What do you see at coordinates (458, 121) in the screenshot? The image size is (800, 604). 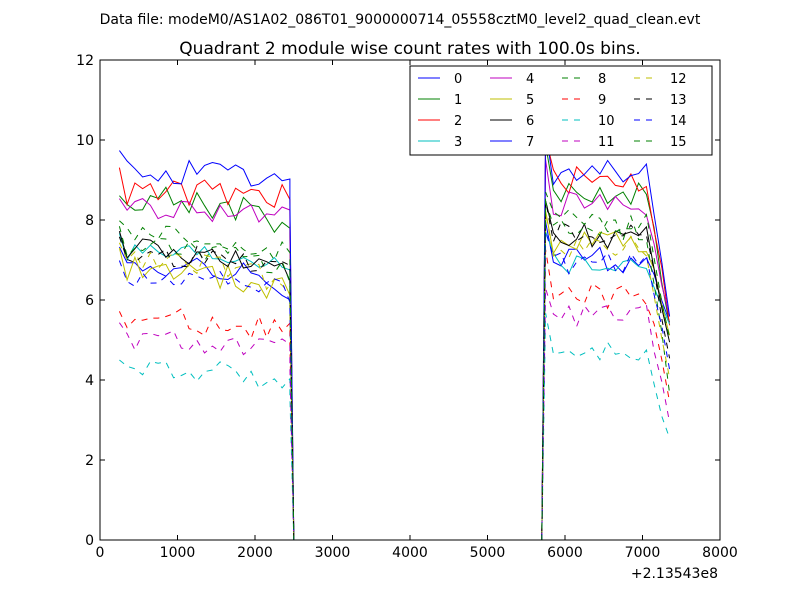 I see `legend-label-2: 2` at bounding box center [458, 121].